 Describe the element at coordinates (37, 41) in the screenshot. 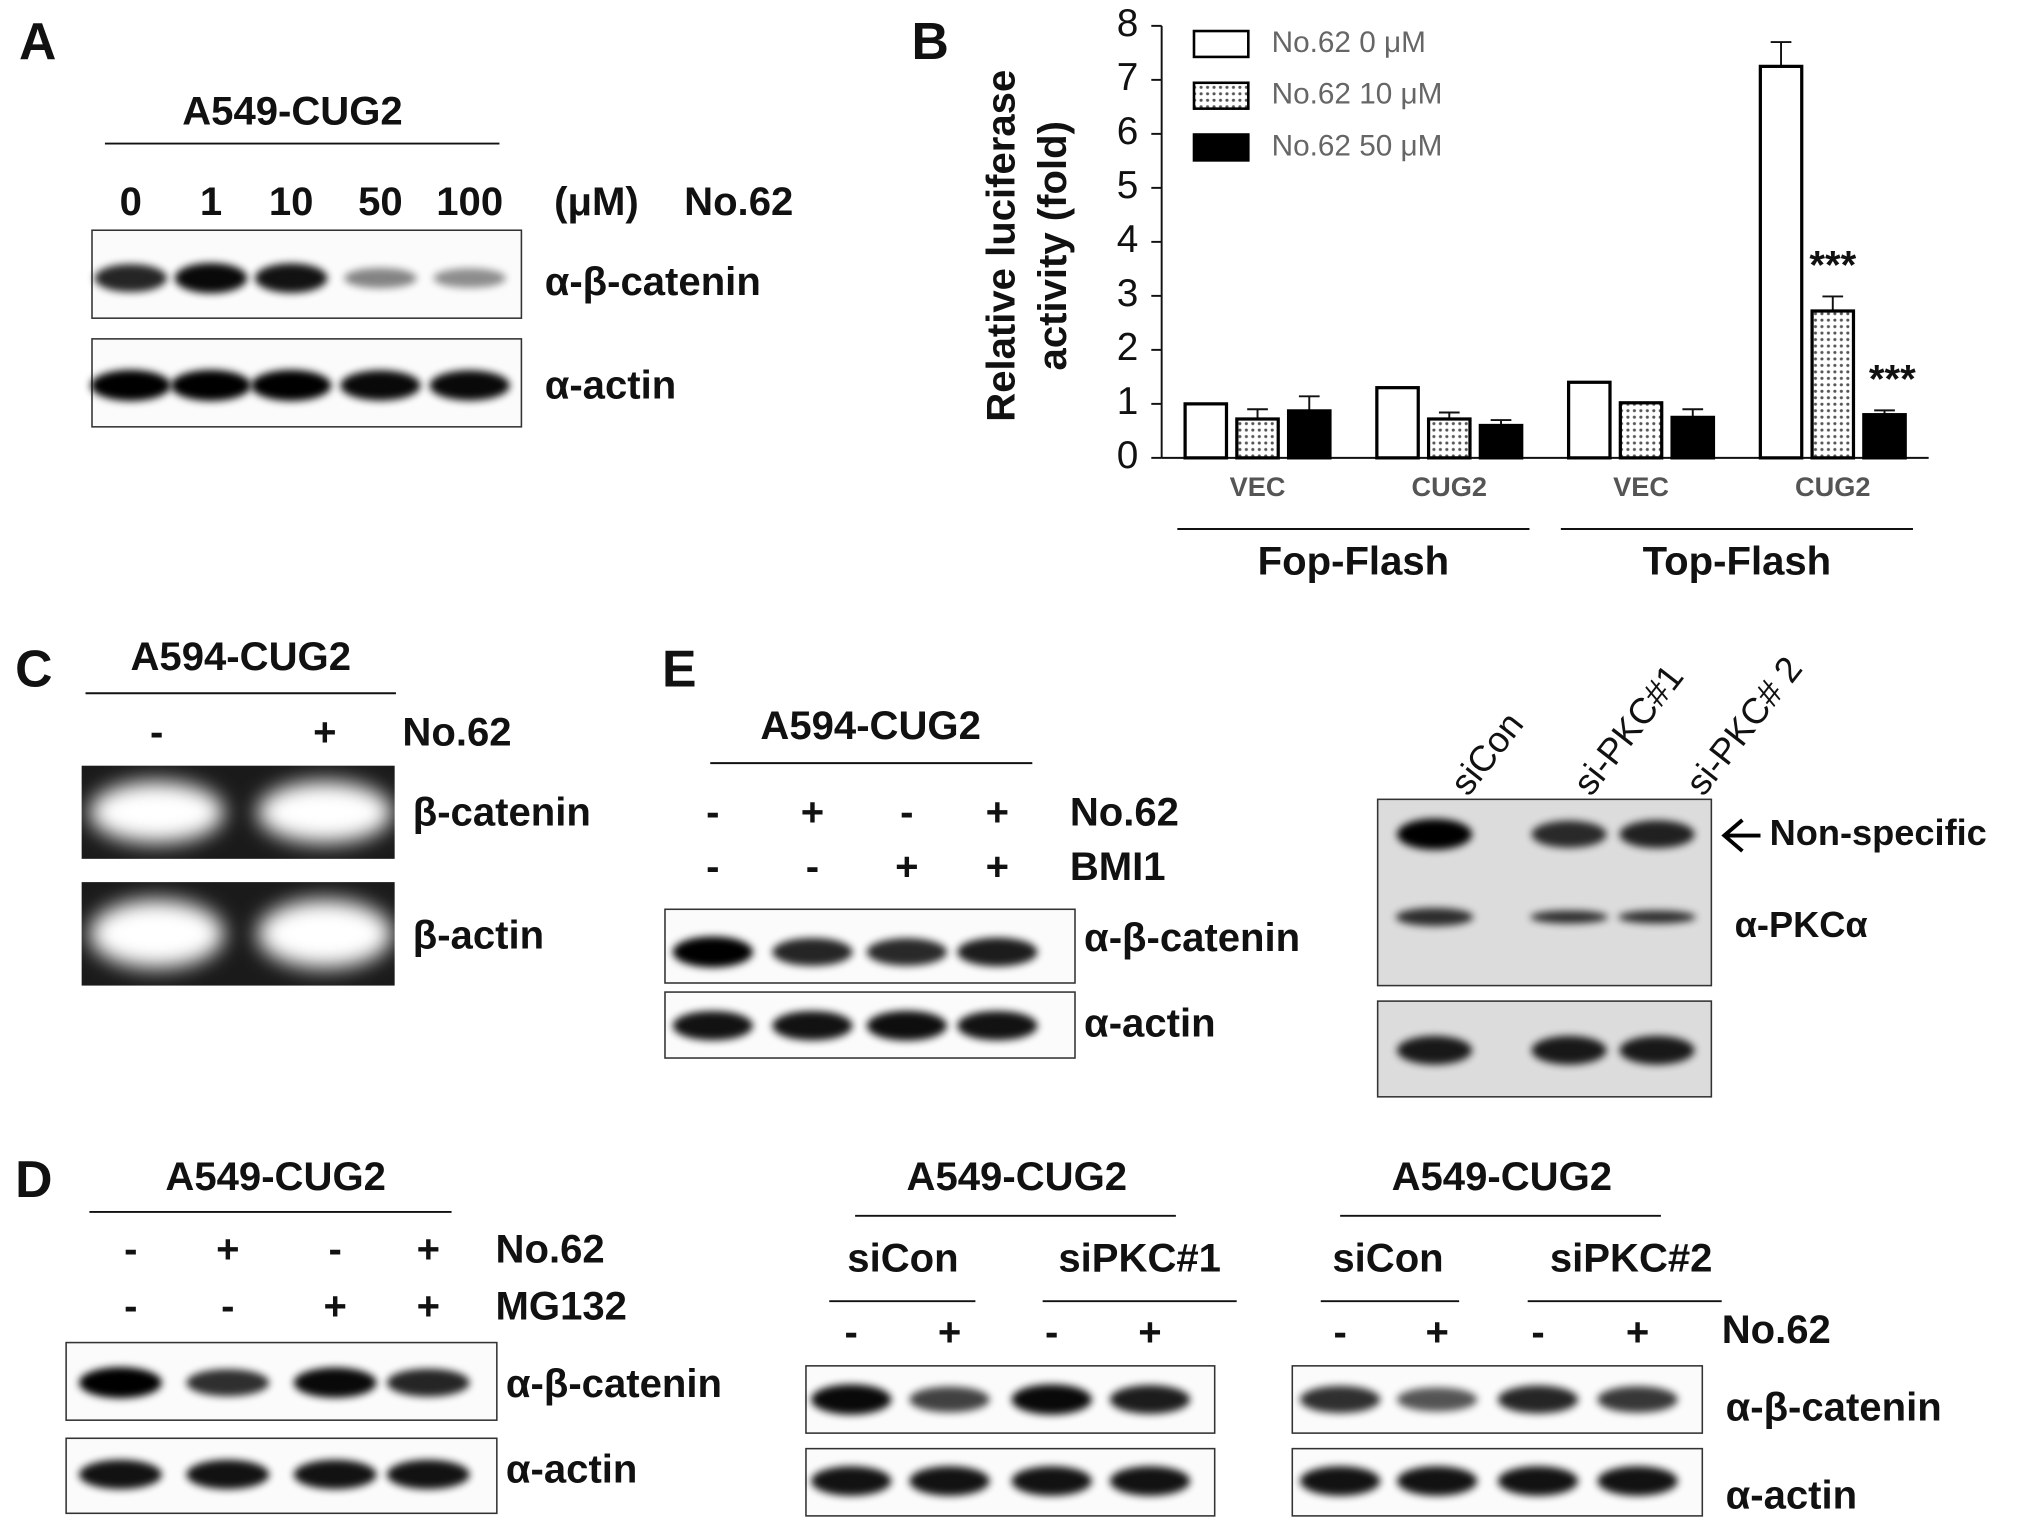

I see `panel-letter: A` at that location.